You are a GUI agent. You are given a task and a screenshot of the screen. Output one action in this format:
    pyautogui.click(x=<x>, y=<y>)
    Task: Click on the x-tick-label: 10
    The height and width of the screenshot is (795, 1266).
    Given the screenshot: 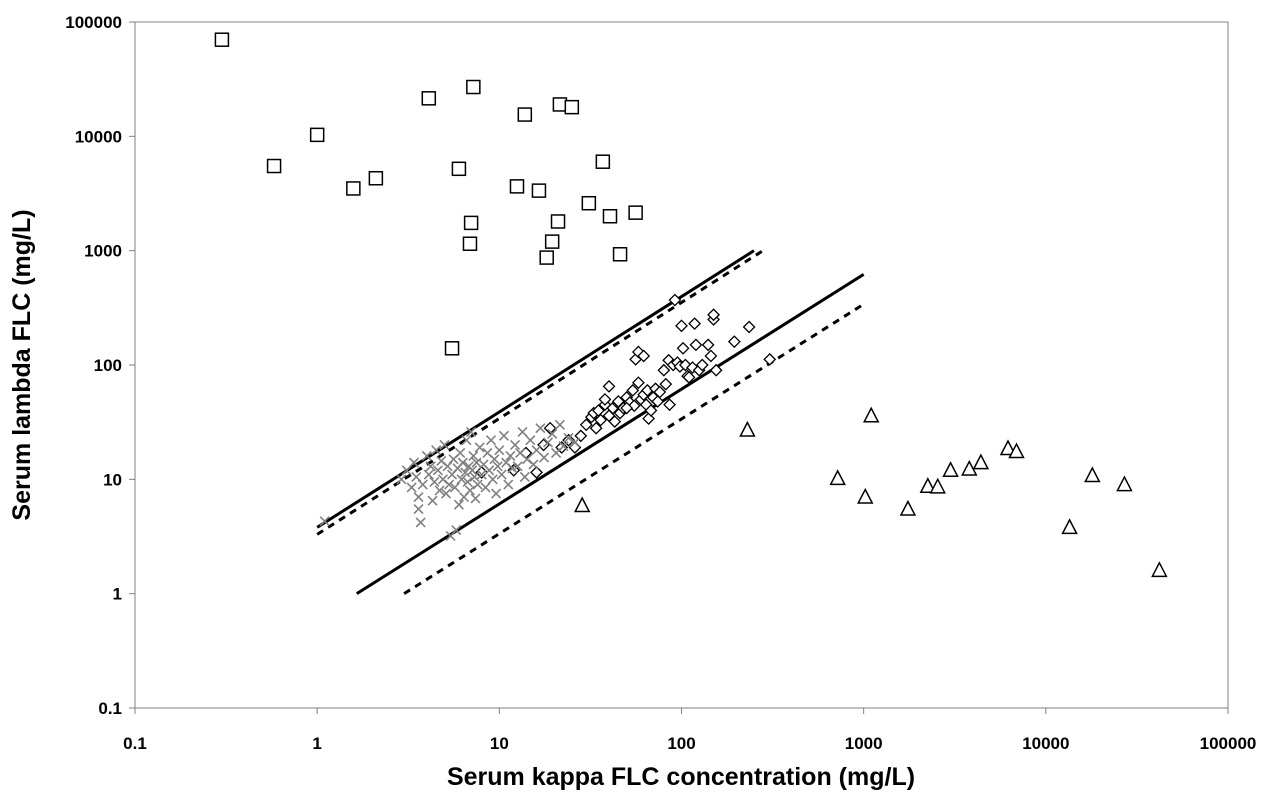 What is the action you would take?
    pyautogui.click(x=499, y=743)
    